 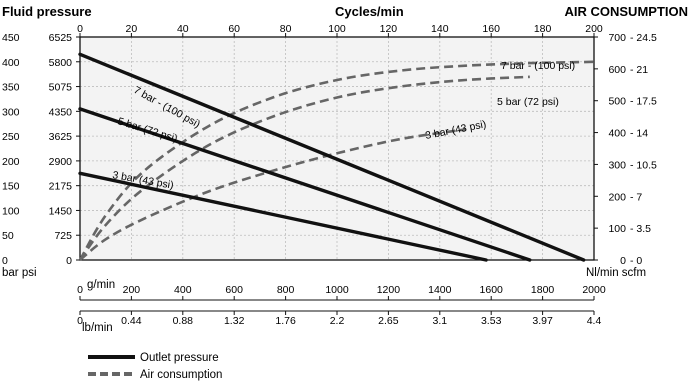 What do you see at coordinates (234, 290) in the screenshot?
I see `gmin-tick-label: 600` at bounding box center [234, 290].